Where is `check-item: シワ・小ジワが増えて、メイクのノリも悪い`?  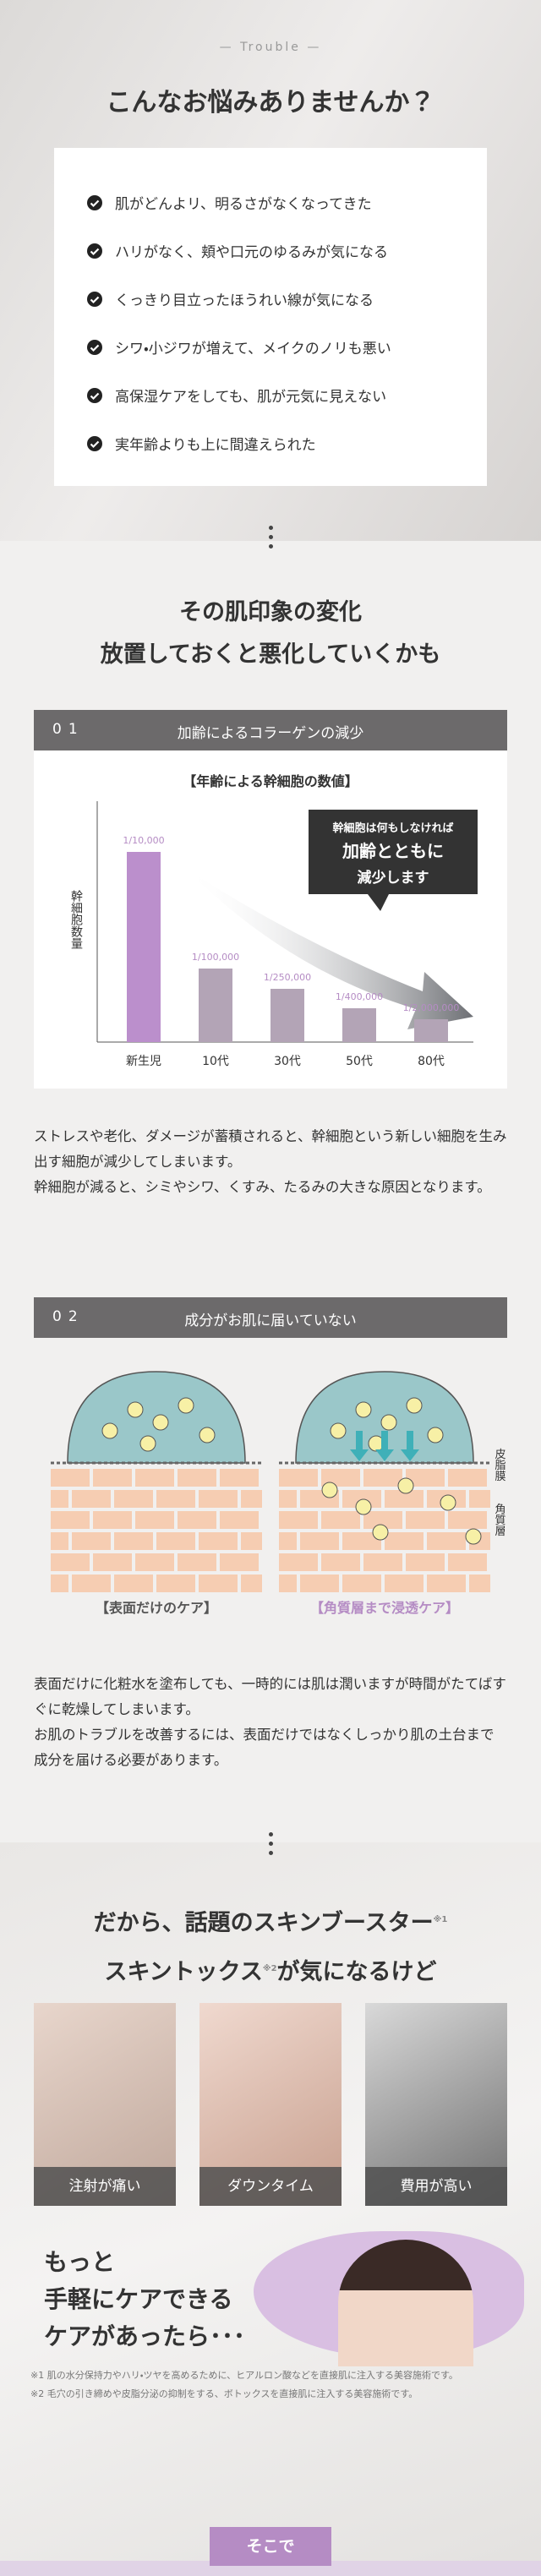 check-item: シワ・小ジワが増えて、メイクのノリも悪い is located at coordinates (239, 346).